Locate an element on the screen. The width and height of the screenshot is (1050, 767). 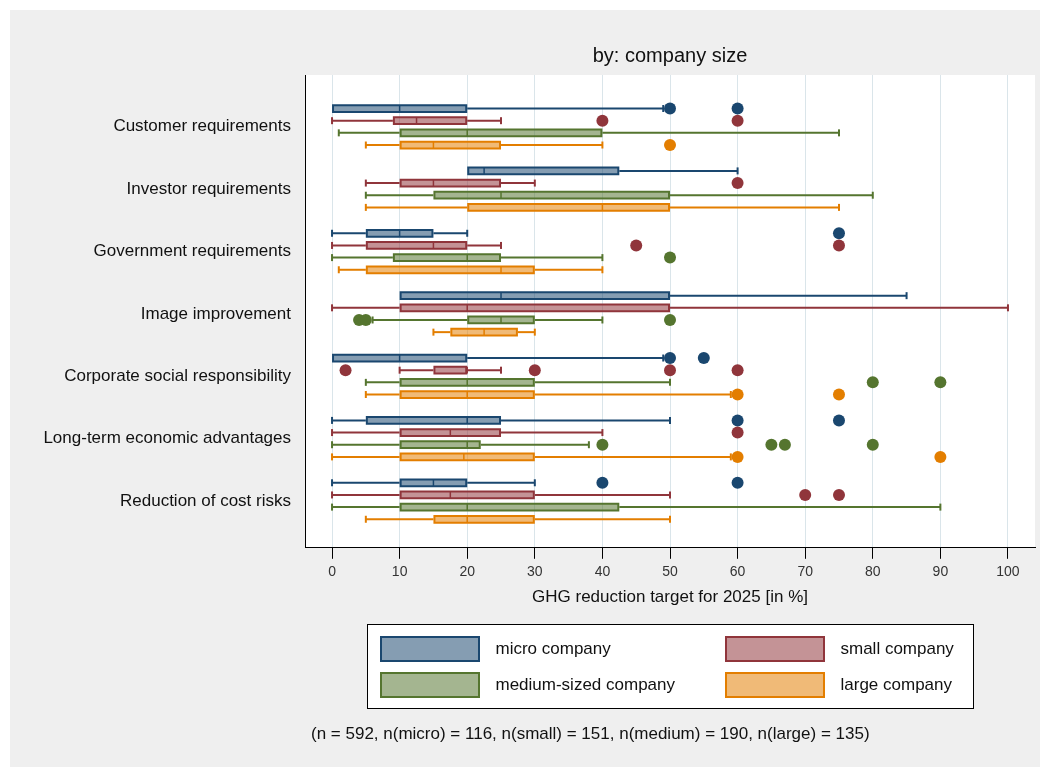
y-tick-label: Investor requirements is located at coordinates (208, 188).